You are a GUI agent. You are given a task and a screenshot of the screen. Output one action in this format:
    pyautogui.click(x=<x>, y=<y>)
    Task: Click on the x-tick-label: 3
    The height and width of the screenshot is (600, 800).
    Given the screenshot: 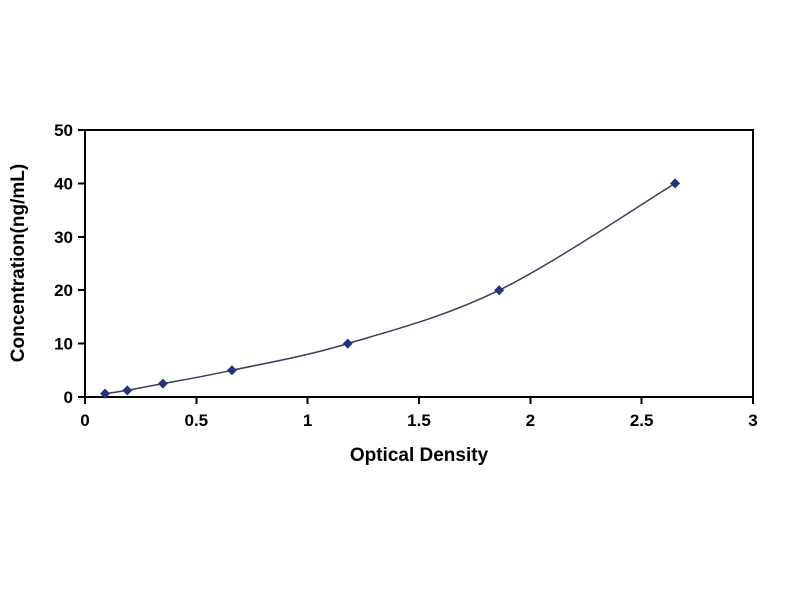 What is the action you would take?
    pyautogui.click(x=752, y=420)
    